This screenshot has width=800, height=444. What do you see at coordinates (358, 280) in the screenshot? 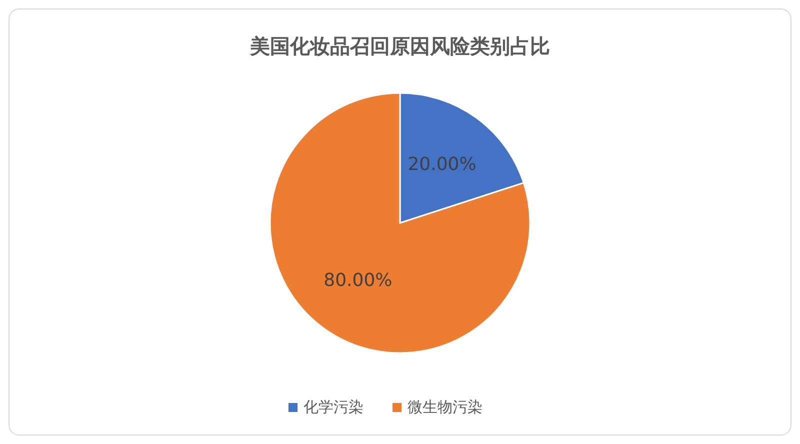
I see `data-label: 80.00%` at bounding box center [358, 280].